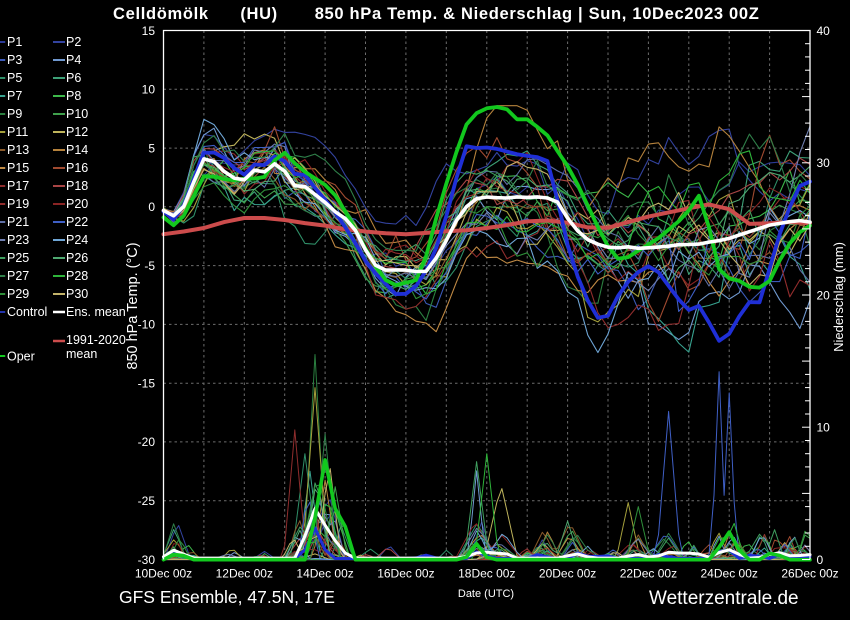  What do you see at coordinates (18, 168) in the screenshot?
I see `svg-text: P15` at bounding box center [18, 168].